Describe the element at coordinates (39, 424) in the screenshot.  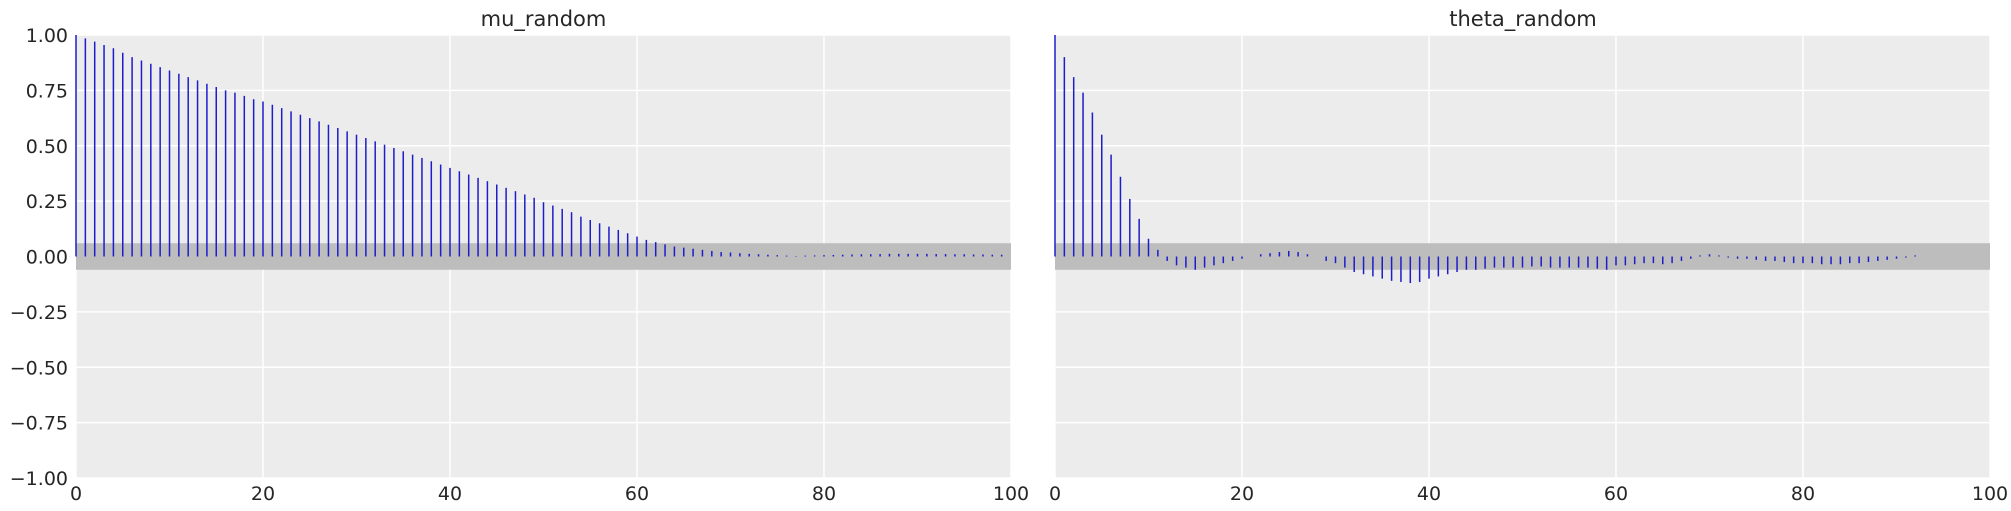
I see `y-tick-label: −0.75` at that location.